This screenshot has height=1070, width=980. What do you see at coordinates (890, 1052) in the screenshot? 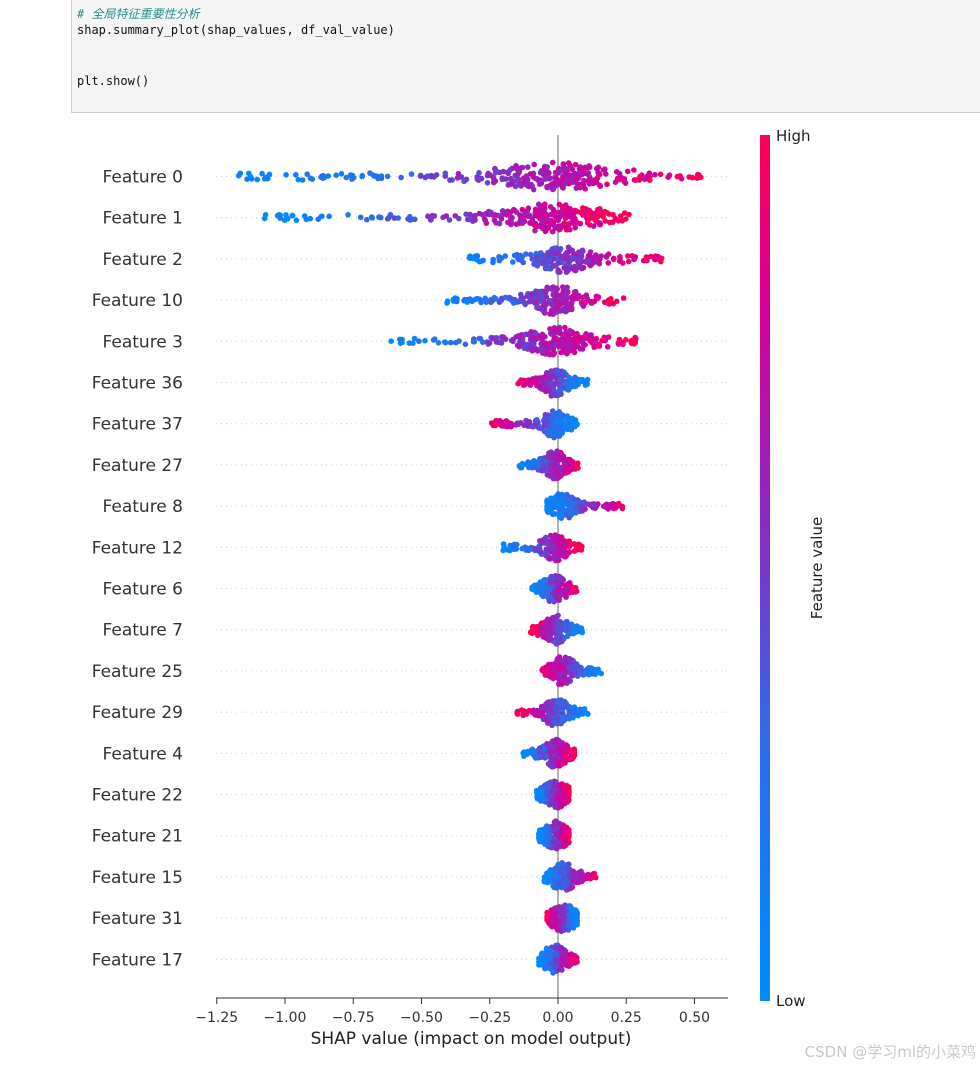
I see `watermark: CSDN @学习ml的小菜鸡` at bounding box center [890, 1052].